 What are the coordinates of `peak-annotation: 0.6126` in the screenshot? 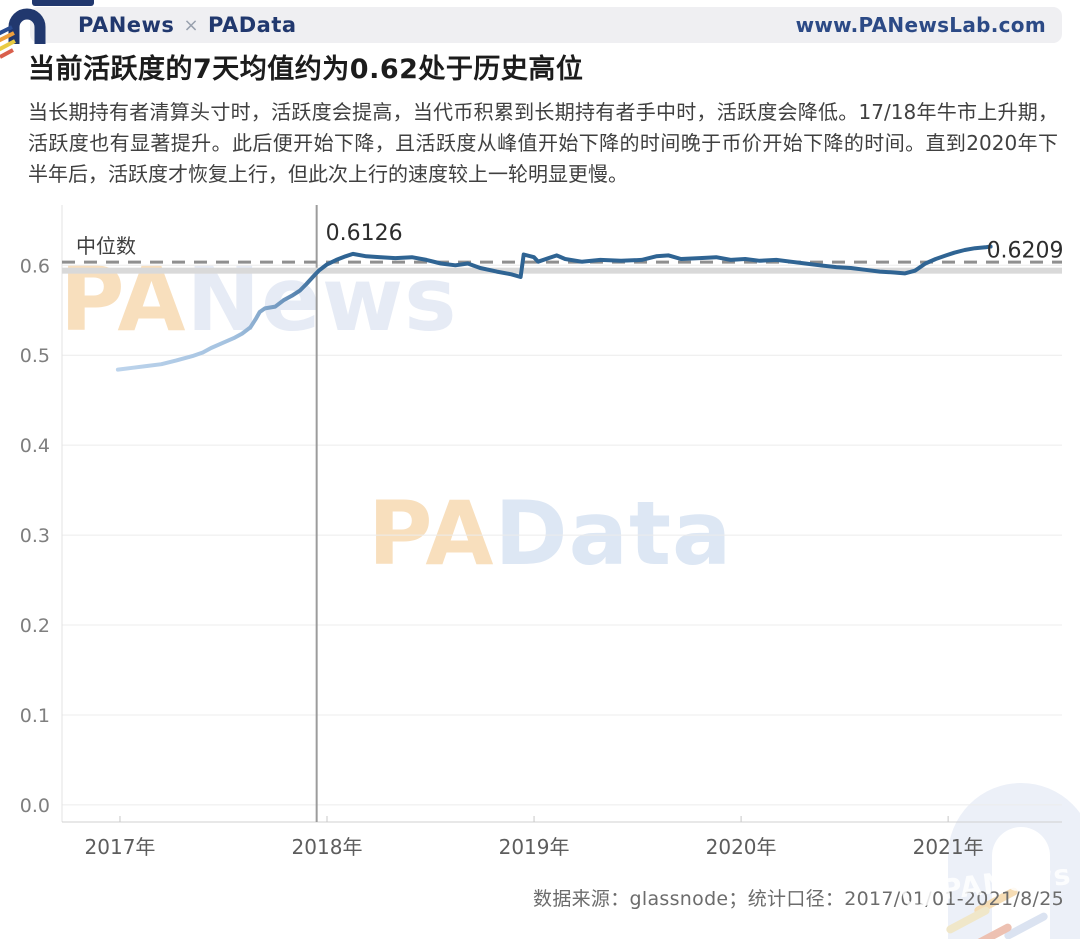 It's located at (364, 233).